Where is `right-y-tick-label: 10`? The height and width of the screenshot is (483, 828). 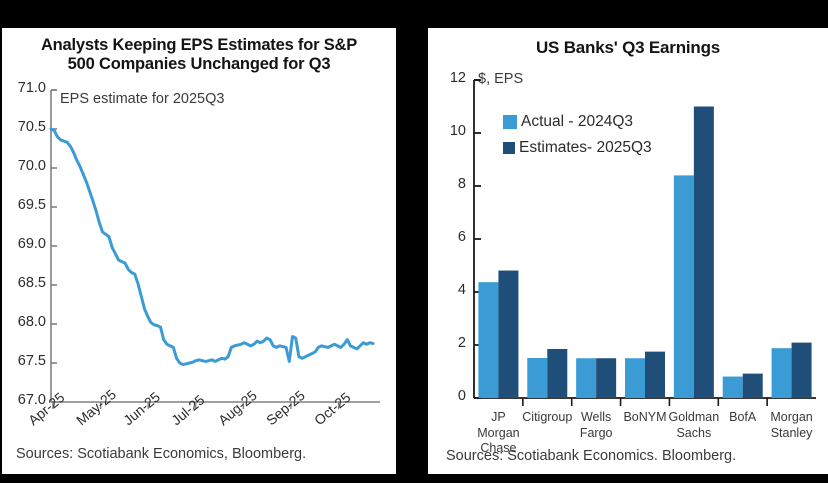 right-y-tick-label: 10 is located at coordinates (457, 131).